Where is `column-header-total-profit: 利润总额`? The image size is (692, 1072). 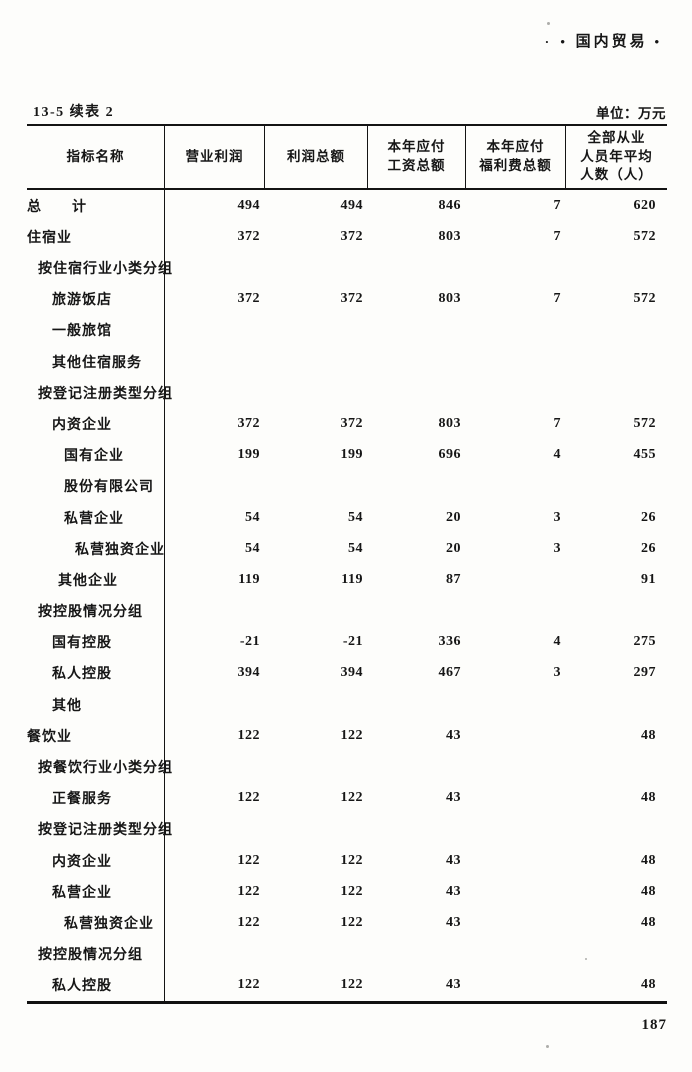
column-header-total-profit: 利润总额 is located at coordinates (316, 157).